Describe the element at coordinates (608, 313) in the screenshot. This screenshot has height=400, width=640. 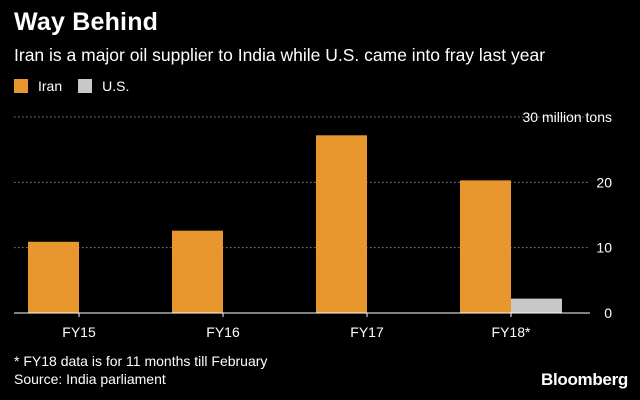
I see `y-tick-label: 0` at that location.